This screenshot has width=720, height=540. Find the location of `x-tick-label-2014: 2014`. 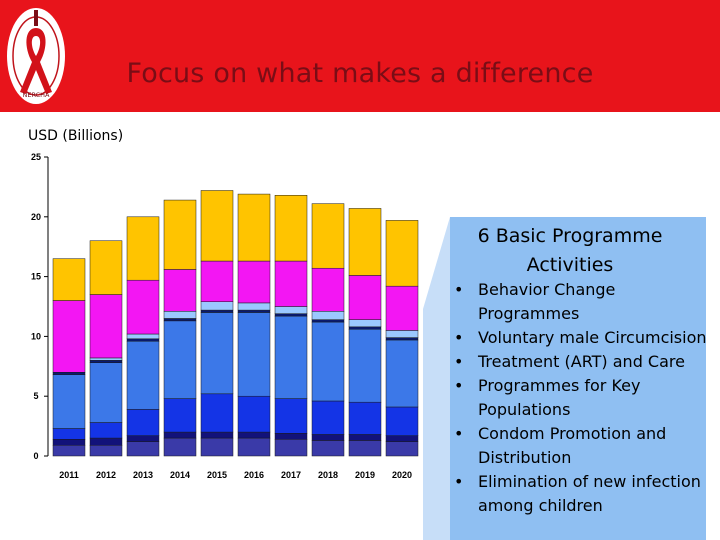

x-tick-label-2014: 2014 is located at coordinates (180, 475).